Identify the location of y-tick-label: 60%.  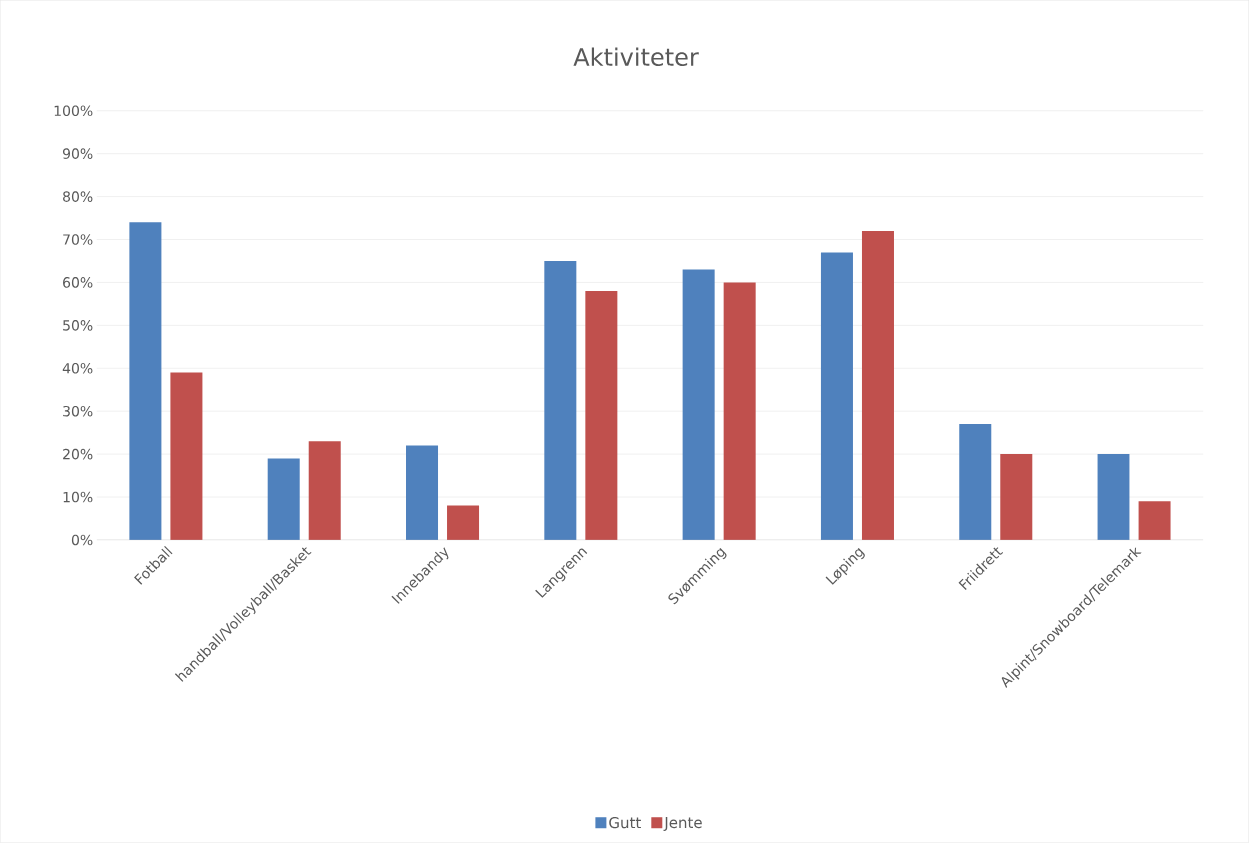
(78, 282).